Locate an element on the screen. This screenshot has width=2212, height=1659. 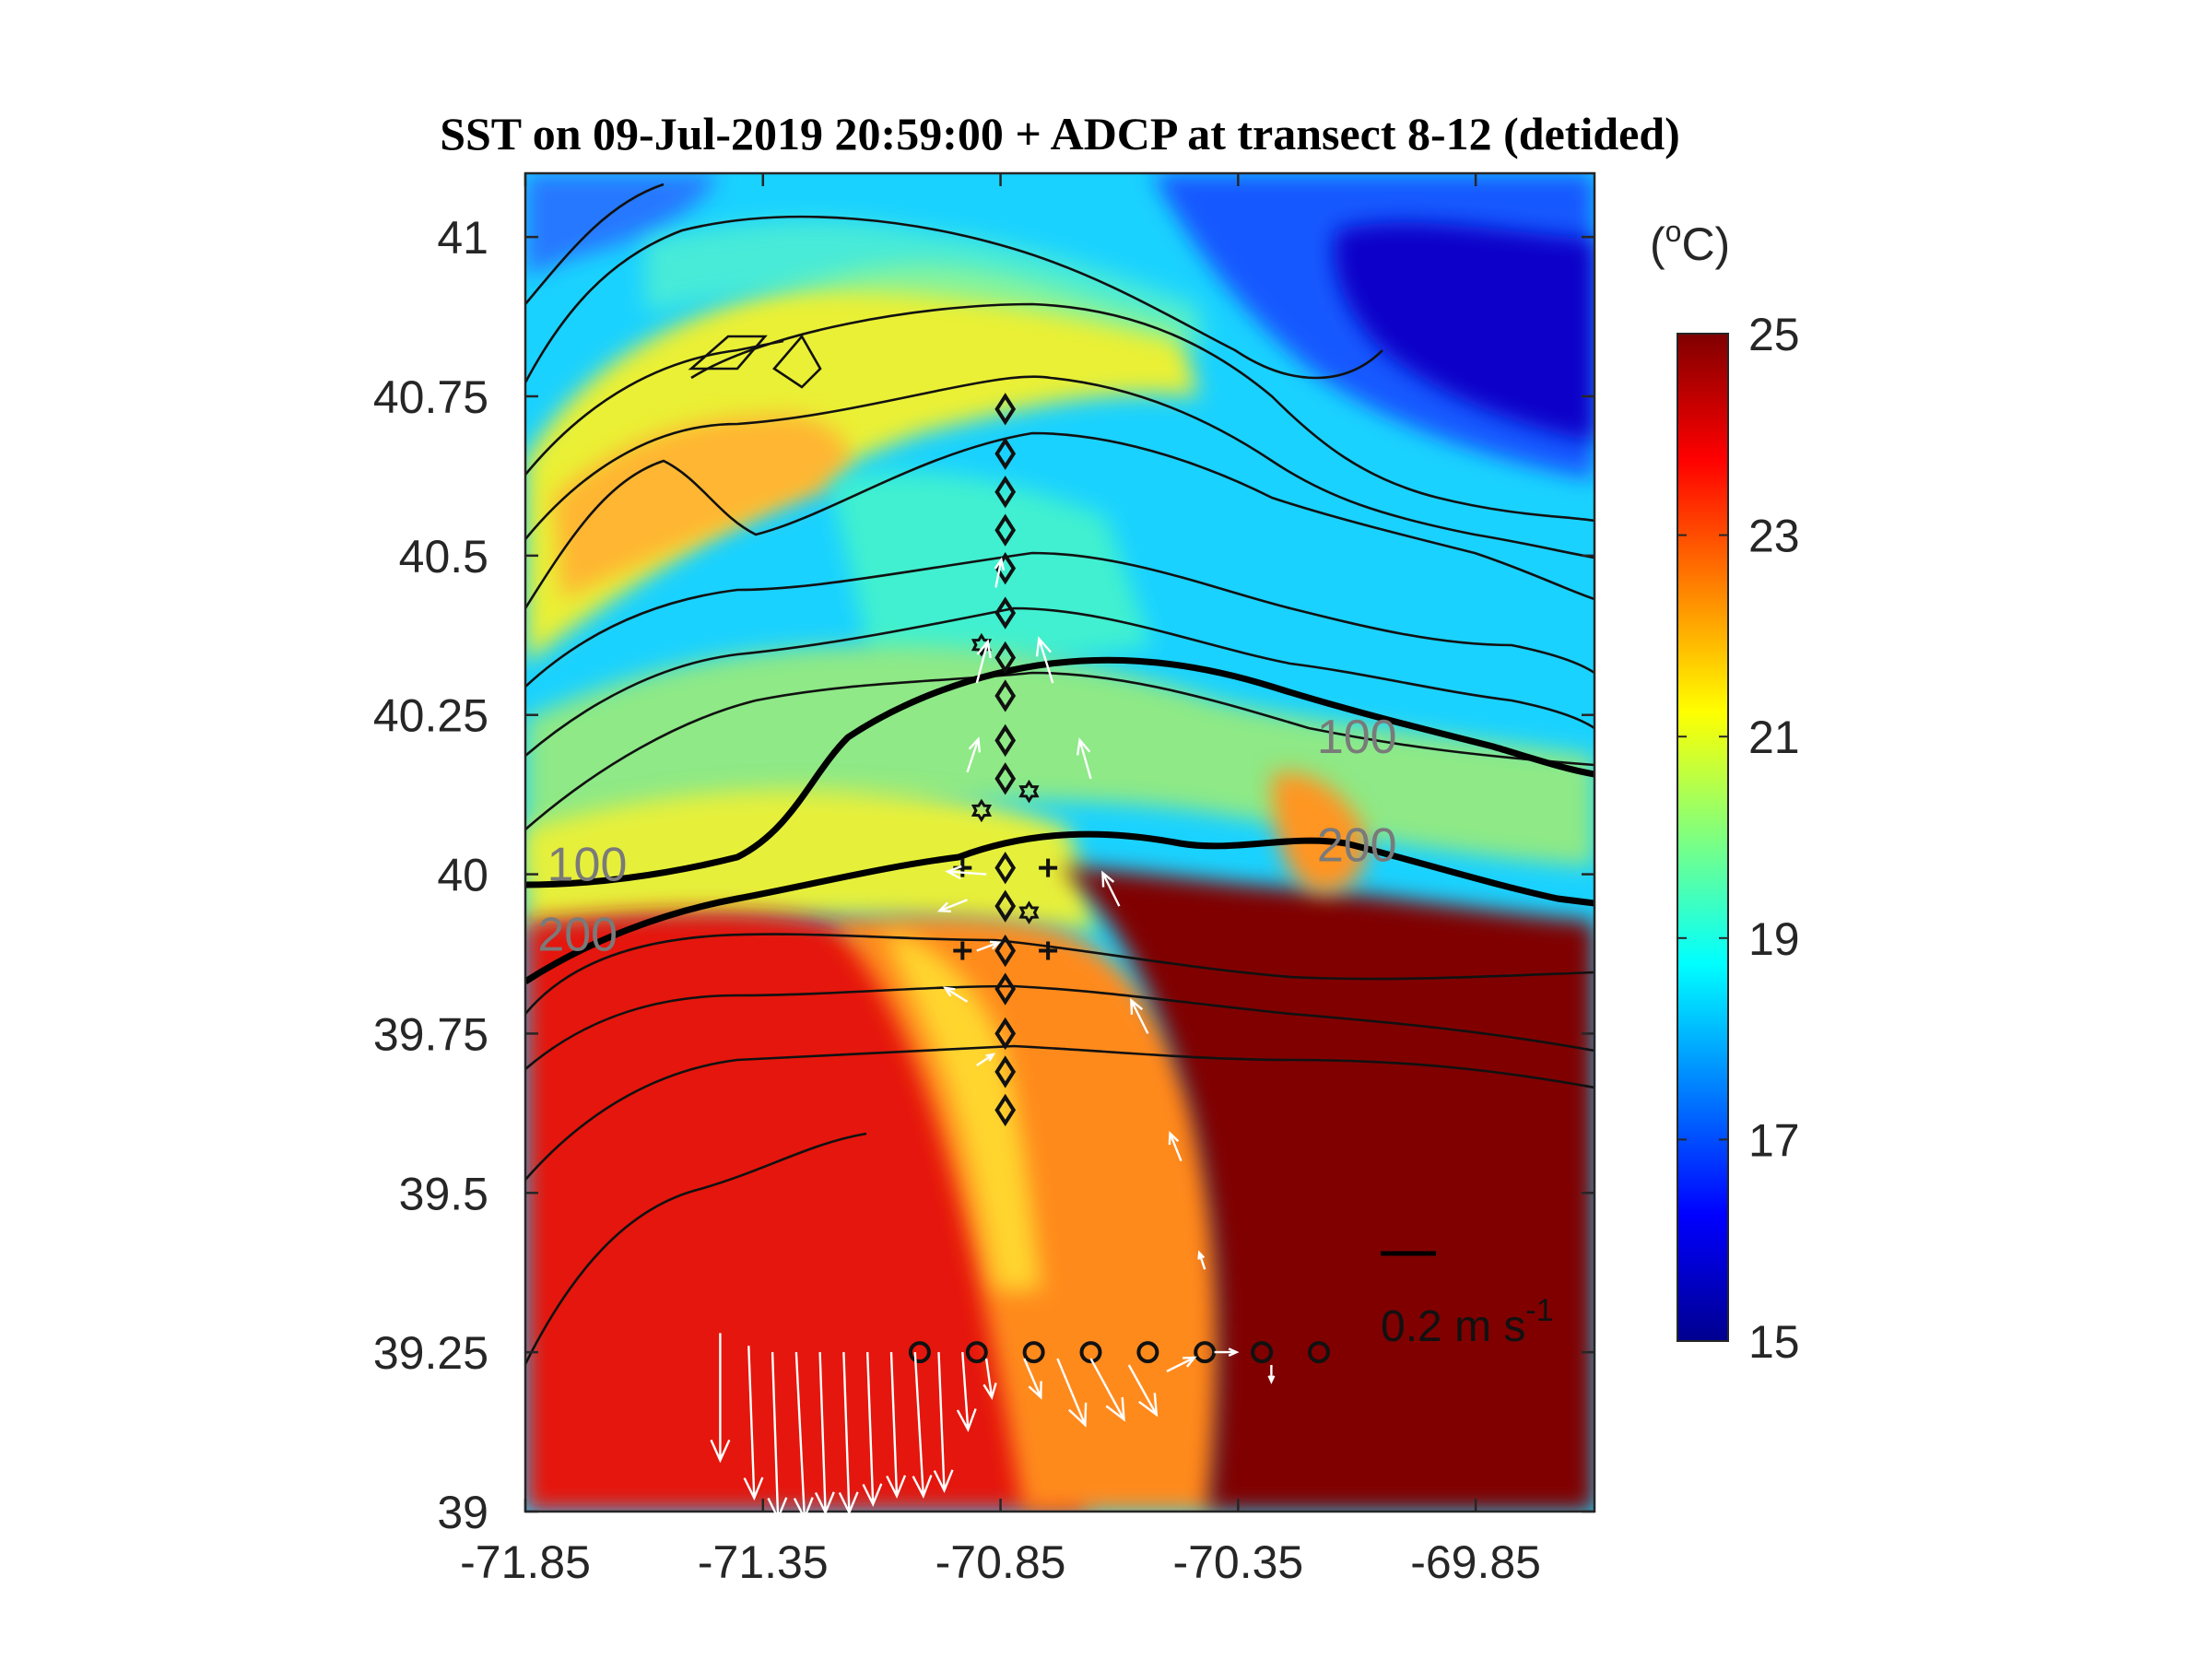
colorbar-tick-label: 25 is located at coordinates (1774, 334).